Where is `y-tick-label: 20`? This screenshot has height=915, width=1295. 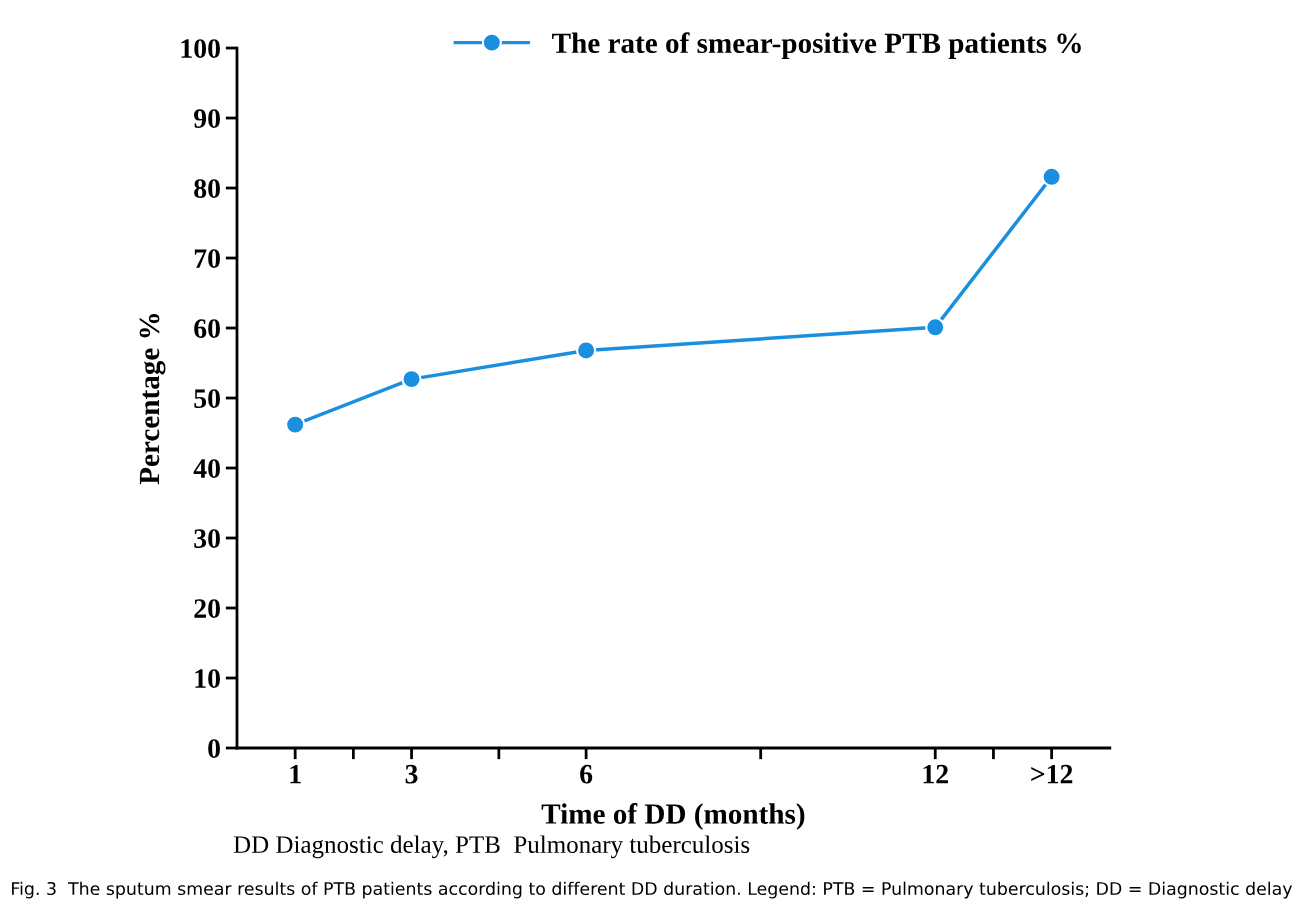
y-tick-label: 20 is located at coordinates (207, 608).